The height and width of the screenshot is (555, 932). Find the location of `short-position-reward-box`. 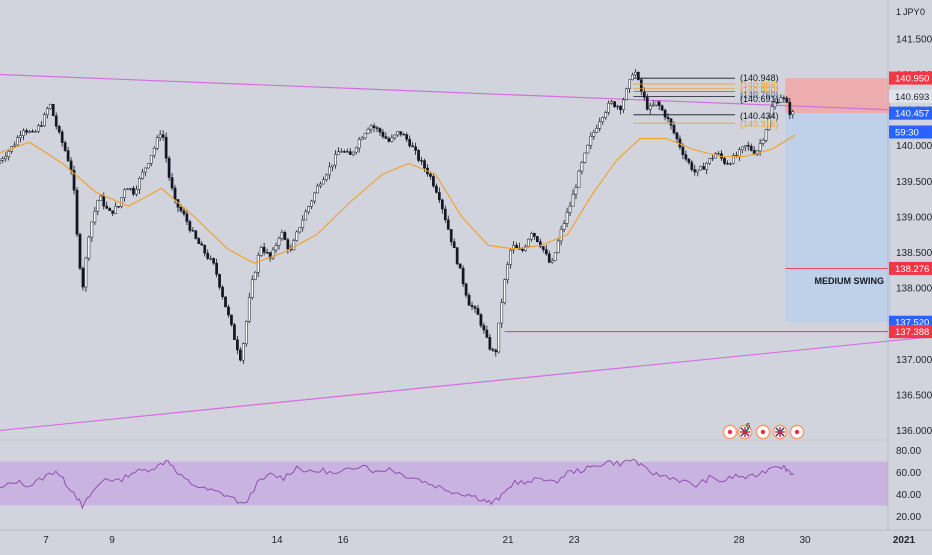

short-position-reward-box is located at coordinates (838, 218).